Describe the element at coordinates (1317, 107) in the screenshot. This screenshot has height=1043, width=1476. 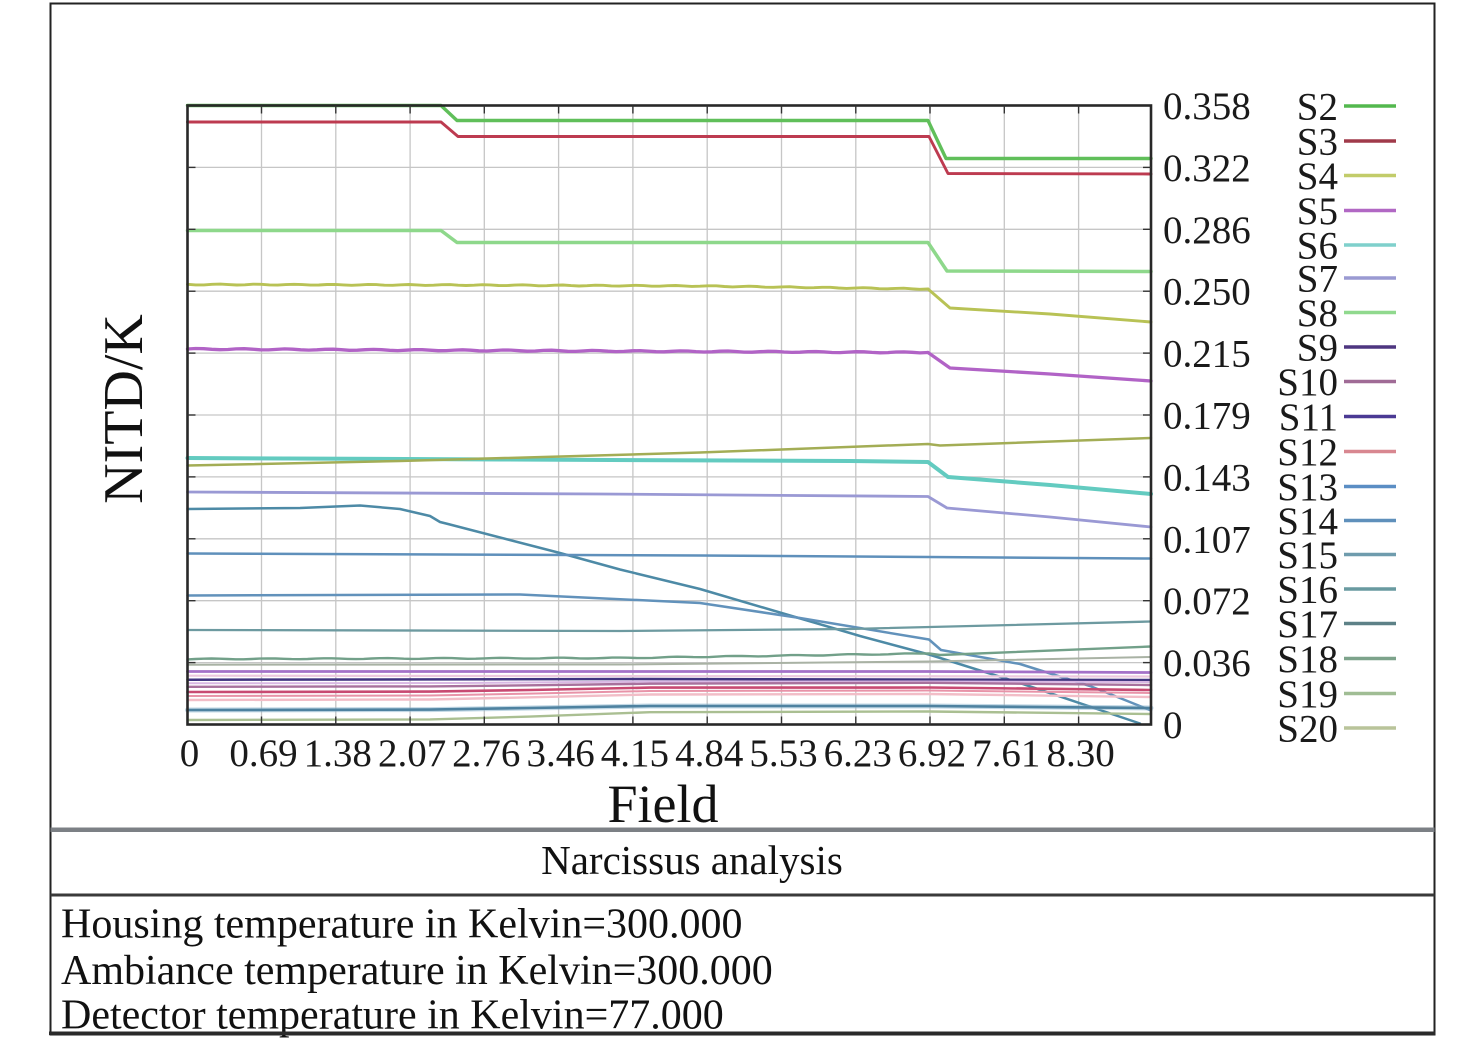
I see `svg-text: S2` at that location.